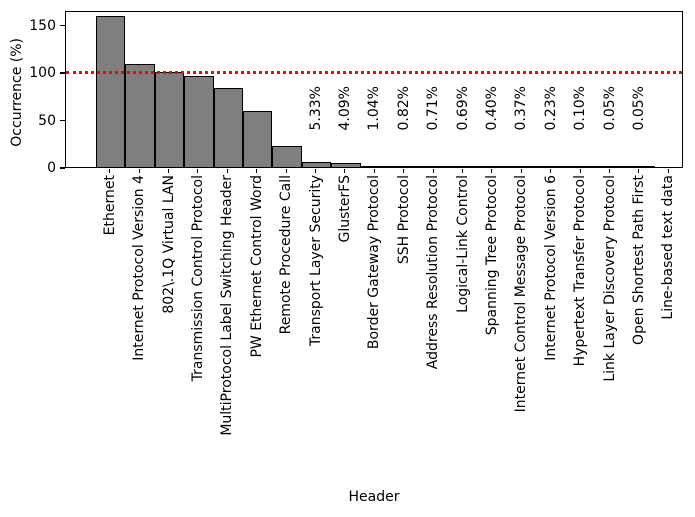 The image size is (695, 517). I want to click on x-tick-label: Remote Procedure Call, so click(286, 255).